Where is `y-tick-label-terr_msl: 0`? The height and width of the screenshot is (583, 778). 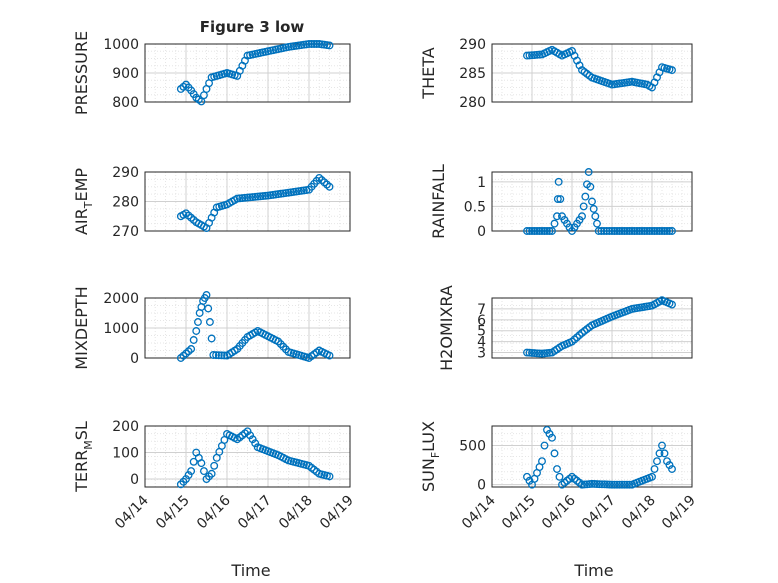 y-tick-label-terr_msl: 0 is located at coordinates (134, 480).